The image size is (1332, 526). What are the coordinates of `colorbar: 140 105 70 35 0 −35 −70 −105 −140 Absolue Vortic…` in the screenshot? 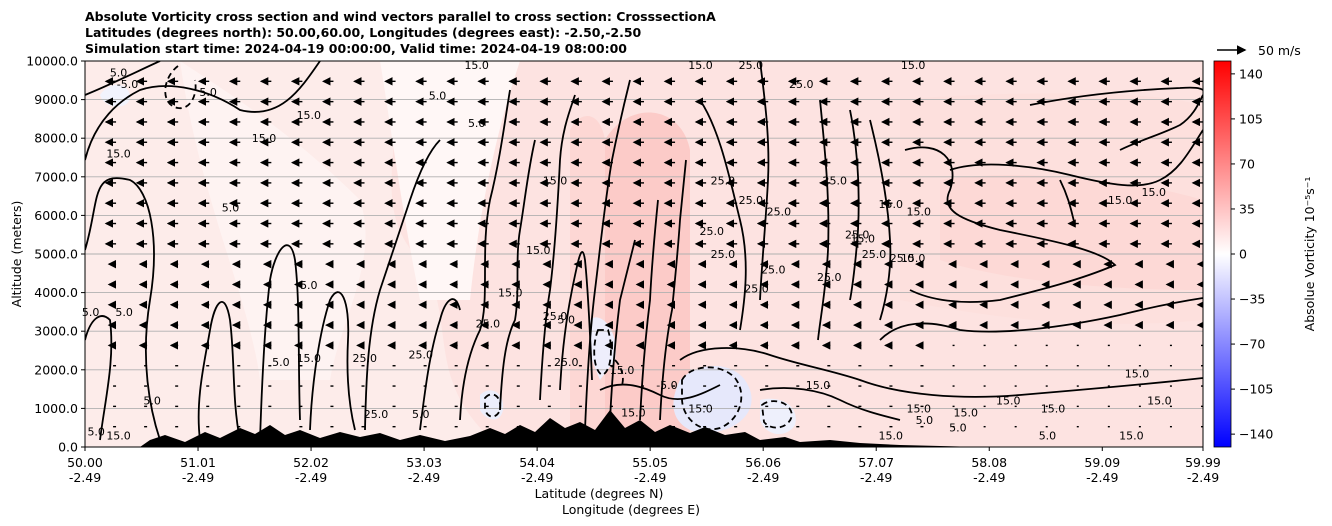 It's located at (1265, 254).